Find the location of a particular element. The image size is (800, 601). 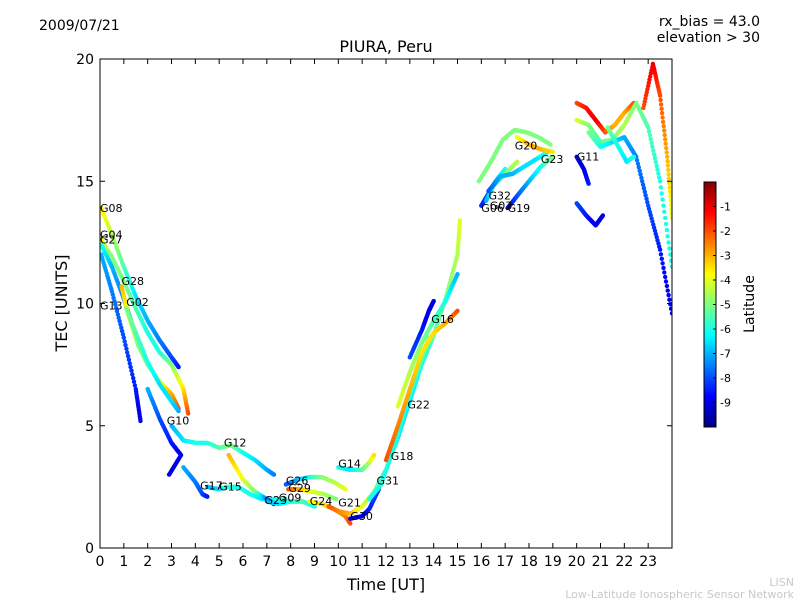

y-axis-label: TEC [UNITS] is located at coordinates (61, 304).